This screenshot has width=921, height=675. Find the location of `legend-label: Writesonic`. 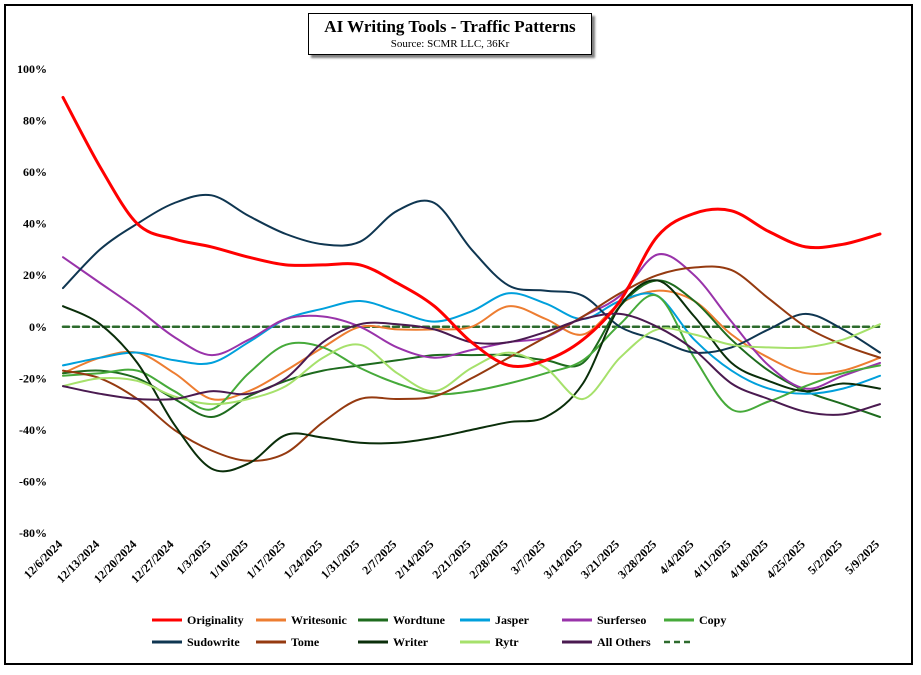

legend-label: Writesonic is located at coordinates (319, 620).